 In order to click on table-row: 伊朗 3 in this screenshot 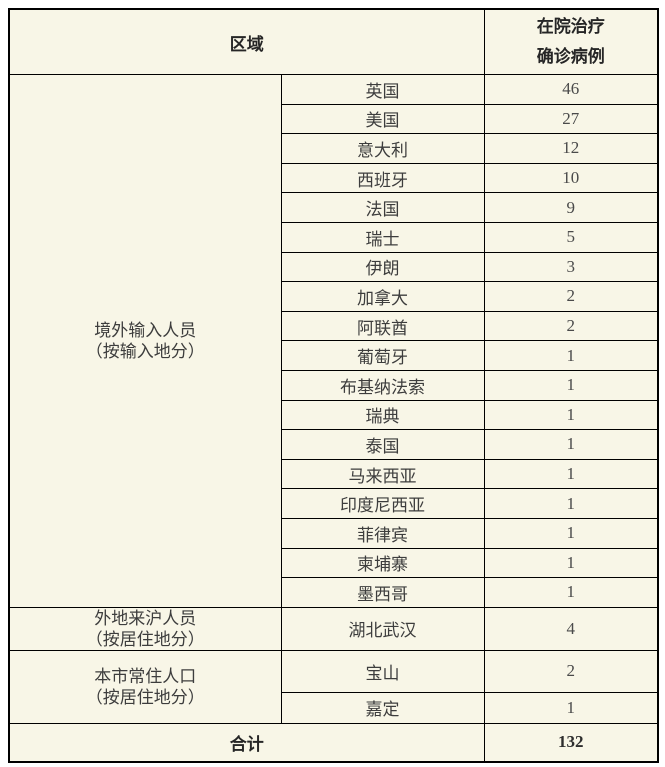, I will do `click(334, 267)`.